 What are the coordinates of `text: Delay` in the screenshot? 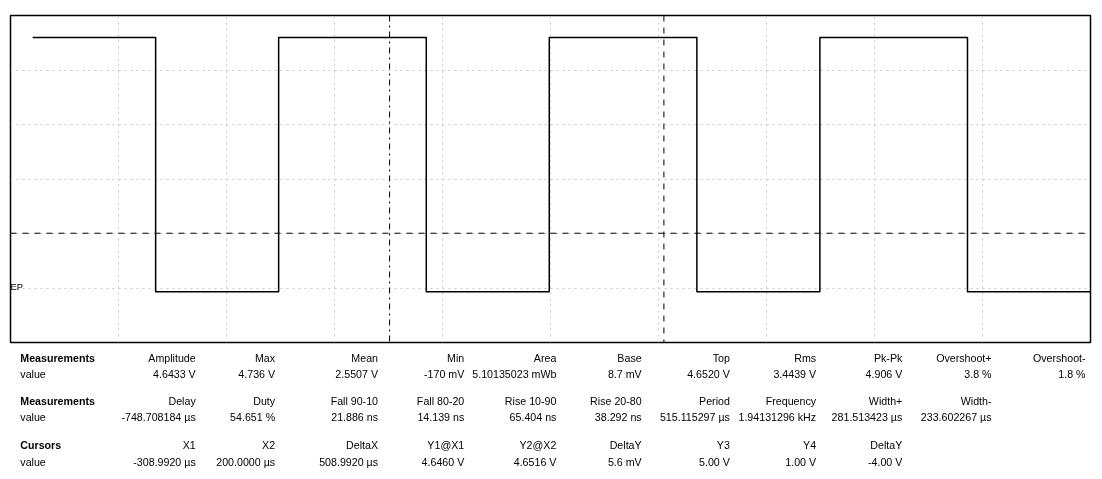 It's located at (182, 400).